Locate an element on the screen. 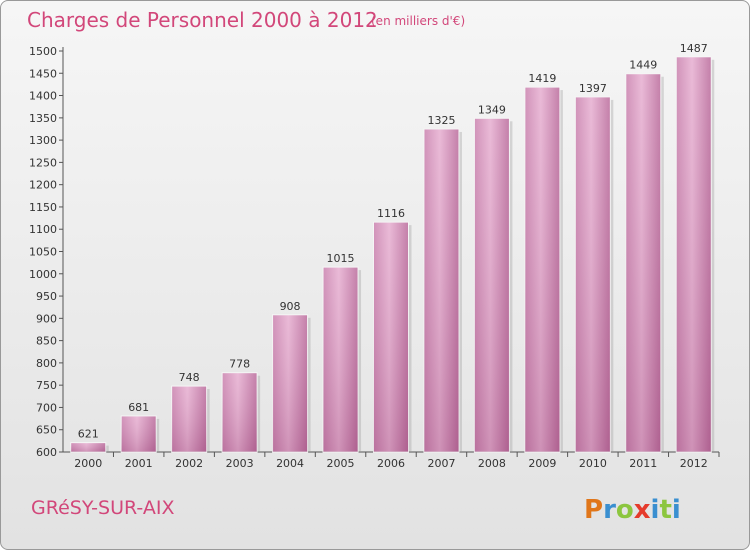 The image size is (750, 550). y-tick-label: 1100 is located at coordinates (43, 229).